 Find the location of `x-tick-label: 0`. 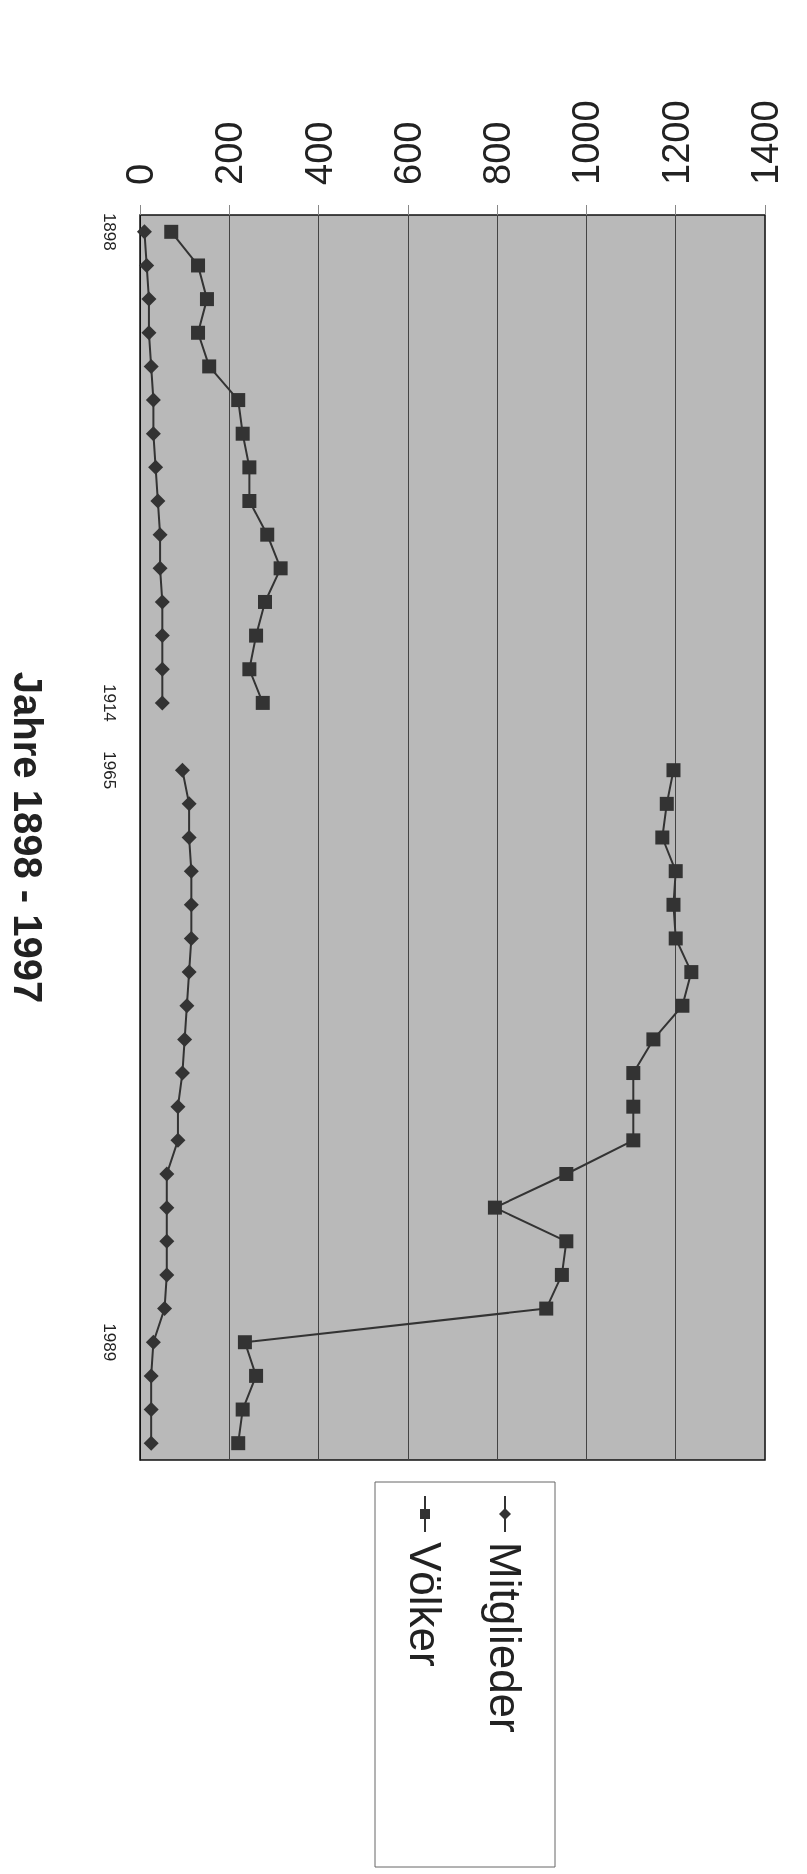

x-tick-label: 0 is located at coordinates (140, 174).